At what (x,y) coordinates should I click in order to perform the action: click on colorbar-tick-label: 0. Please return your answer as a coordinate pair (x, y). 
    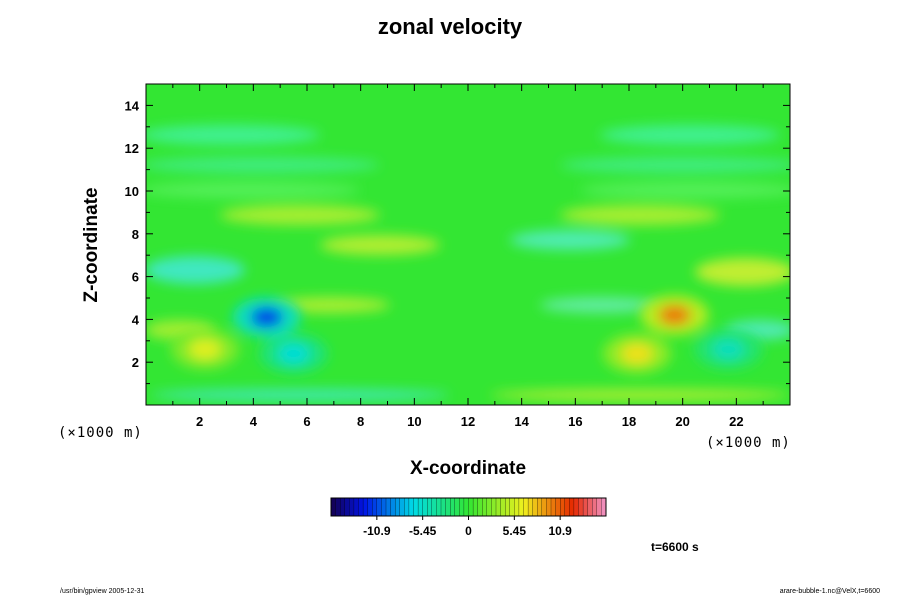
    Looking at the image, I should click on (468, 531).